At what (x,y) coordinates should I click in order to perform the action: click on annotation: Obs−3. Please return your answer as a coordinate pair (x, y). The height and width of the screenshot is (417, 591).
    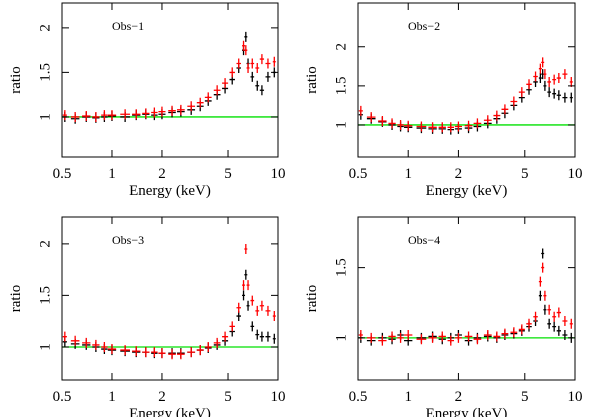
    Looking at the image, I should click on (128, 240).